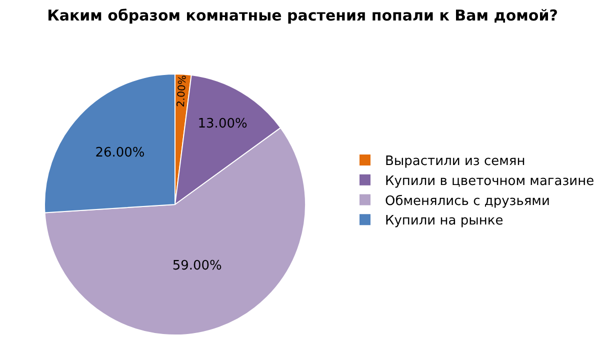 The width and height of the screenshot is (605, 340). I want to click on data-label: 59.00%, so click(197, 266).